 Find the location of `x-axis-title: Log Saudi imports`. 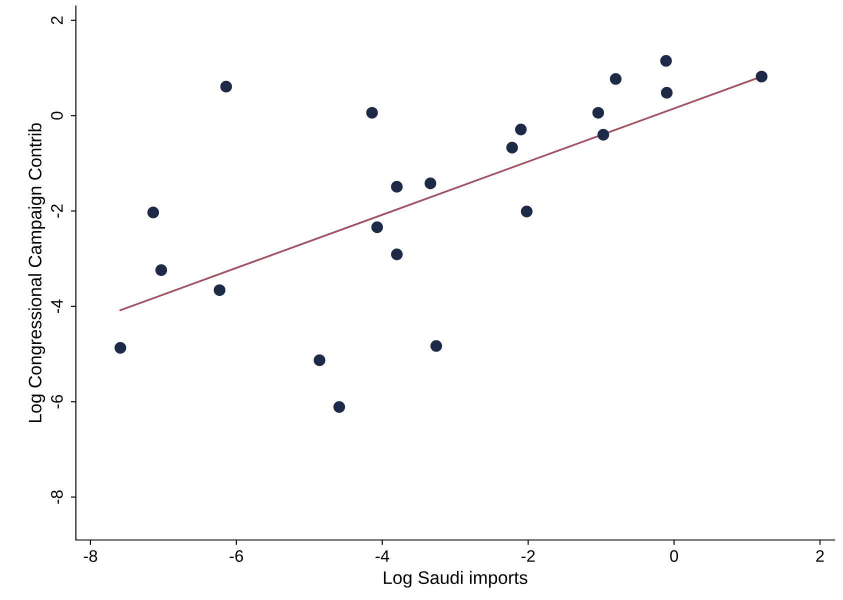

x-axis-title: Log Saudi imports is located at coordinates (456, 579).